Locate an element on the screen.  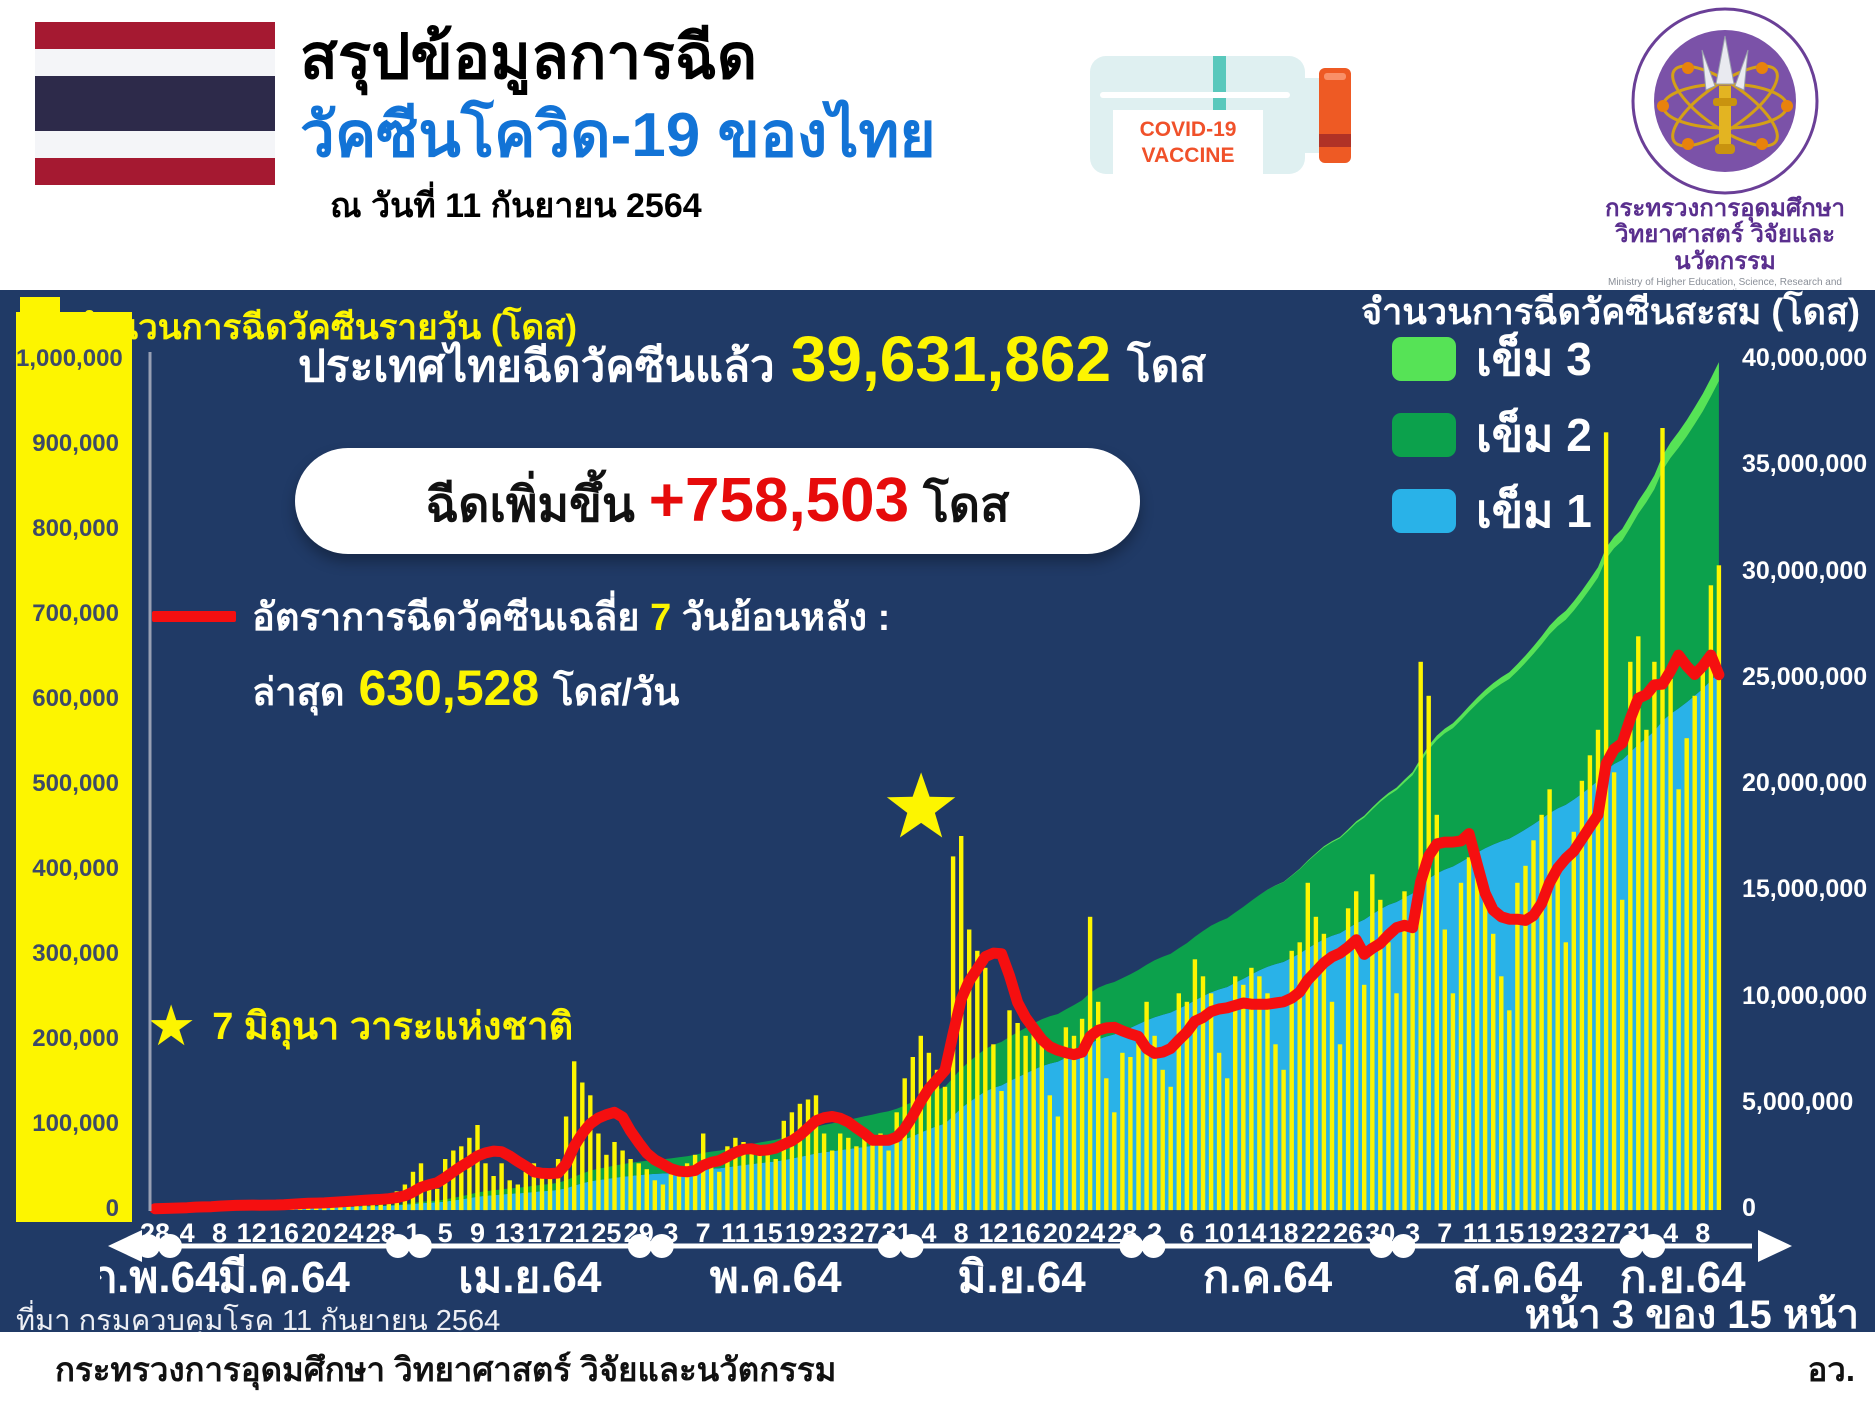
x-day-label: 7 is located at coordinates (1444, 1233).